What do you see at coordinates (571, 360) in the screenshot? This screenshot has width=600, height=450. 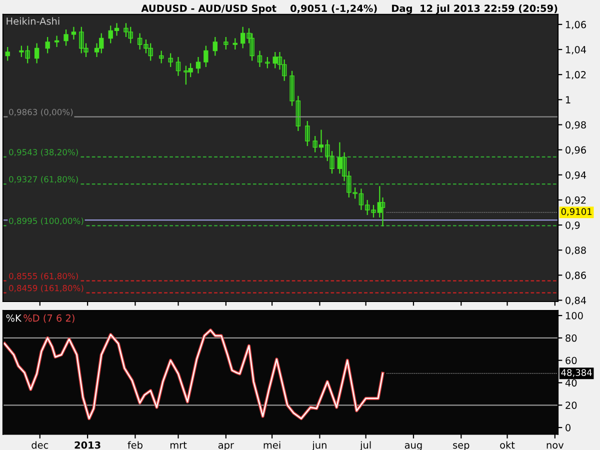 I see `y-tick-label: 60` at bounding box center [571, 360].